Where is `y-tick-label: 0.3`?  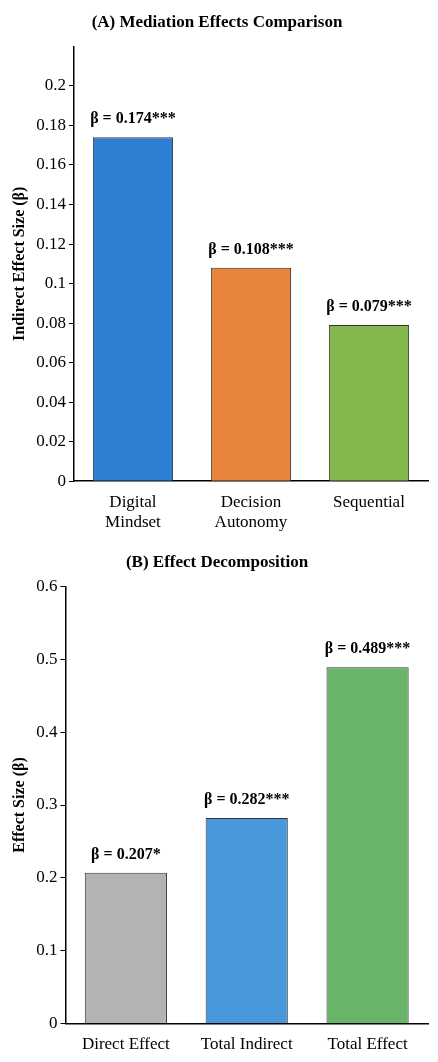 y-tick-label: 0.3 is located at coordinates (47, 804).